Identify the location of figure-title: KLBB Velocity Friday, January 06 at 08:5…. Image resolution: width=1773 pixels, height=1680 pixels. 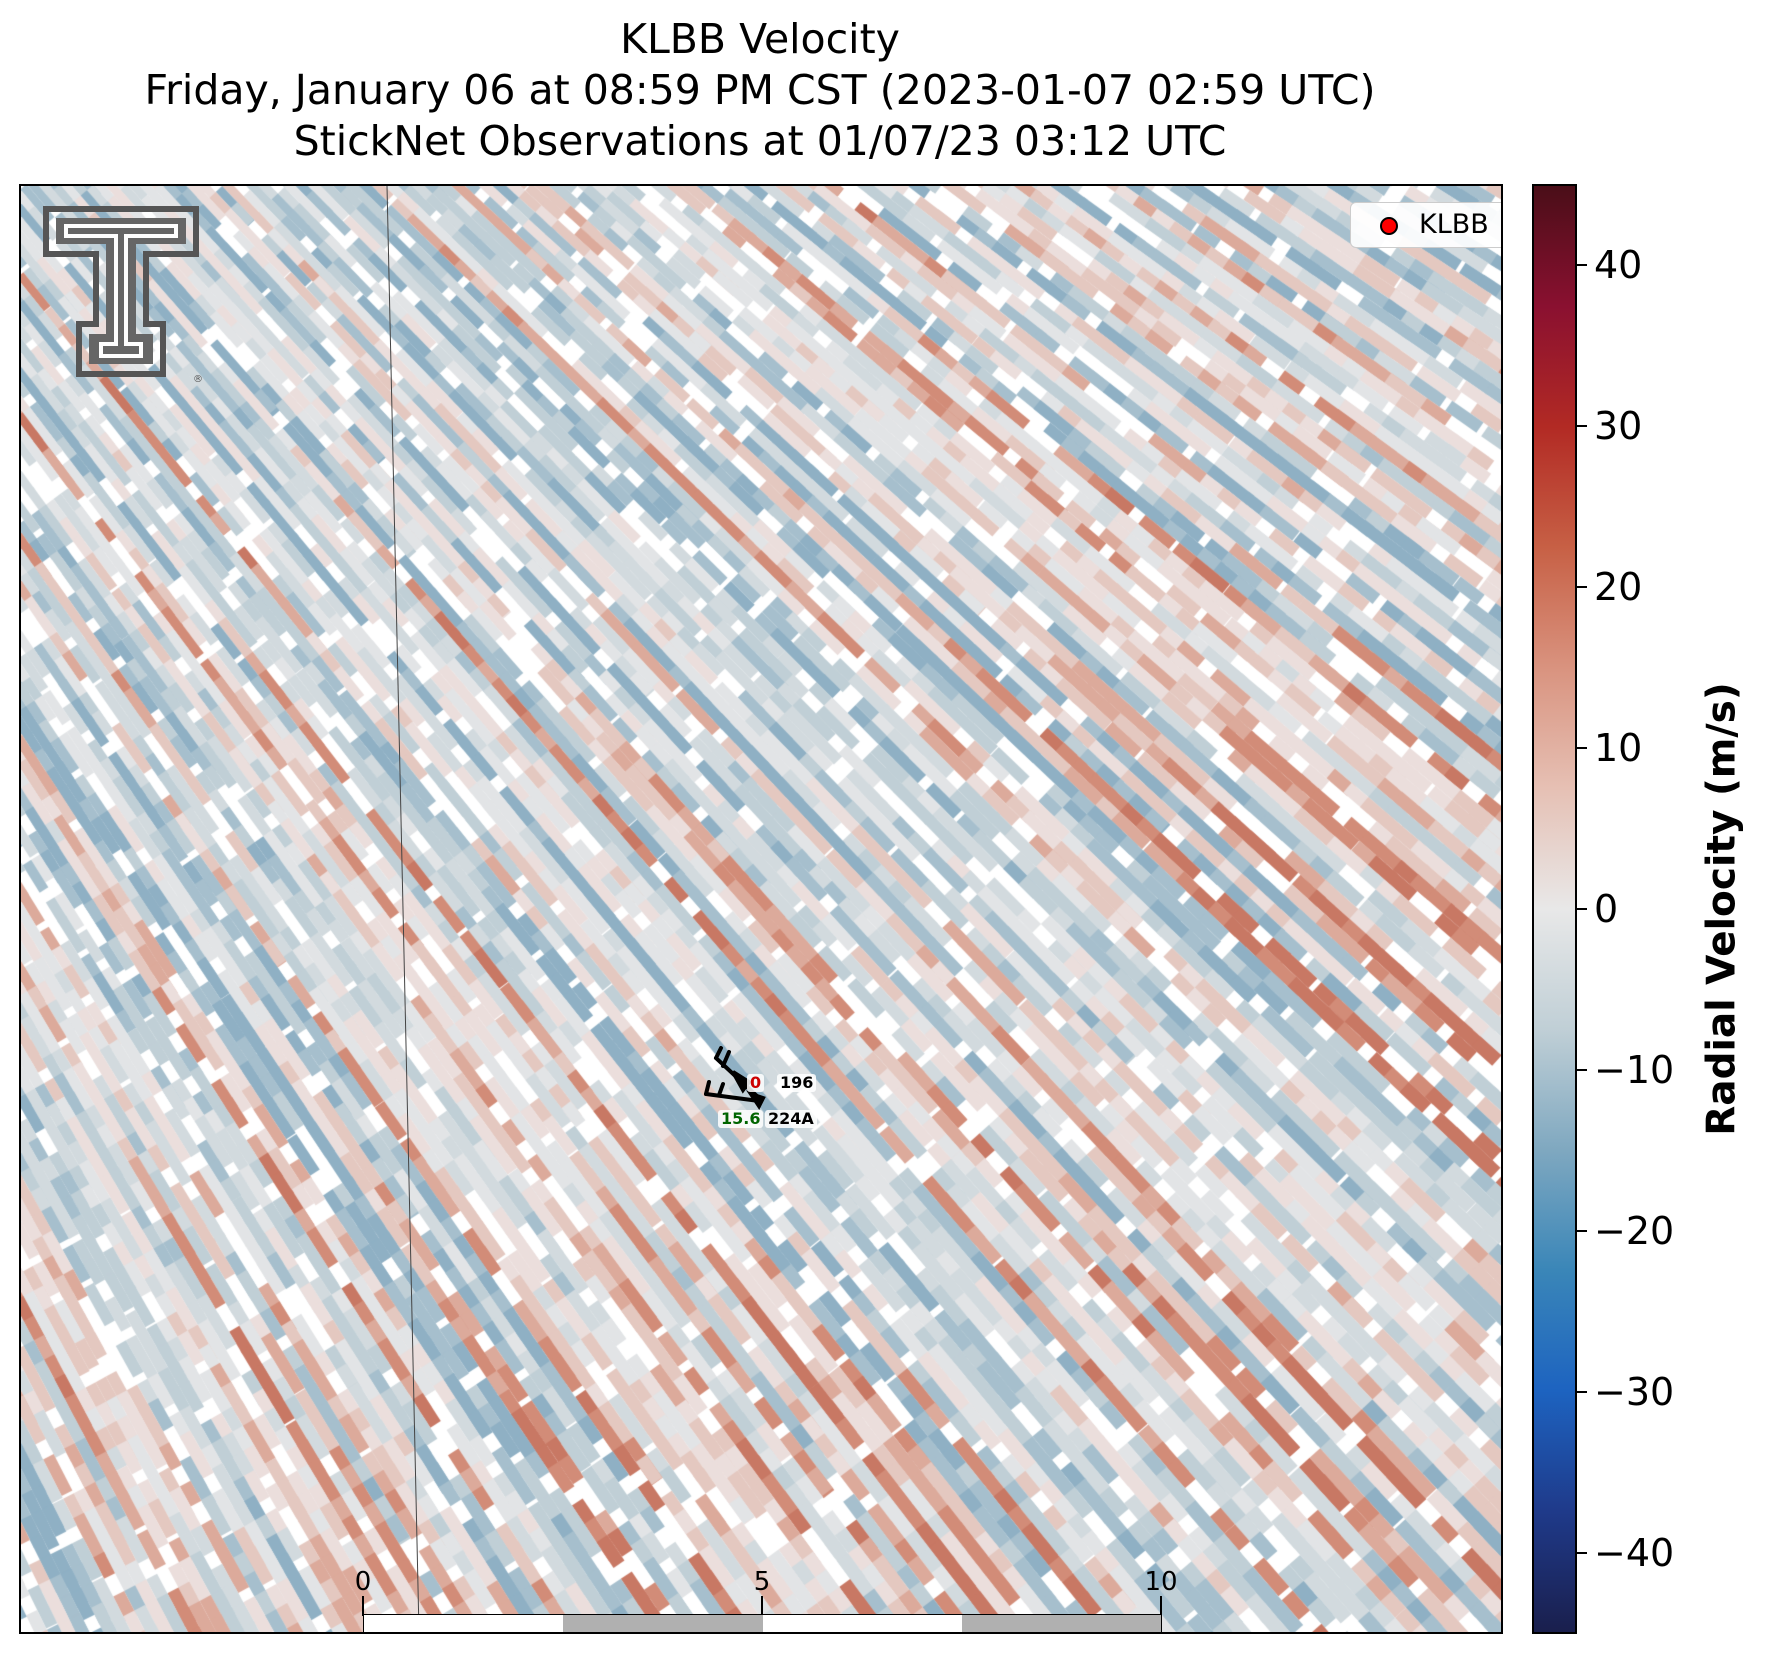
(760, 90).